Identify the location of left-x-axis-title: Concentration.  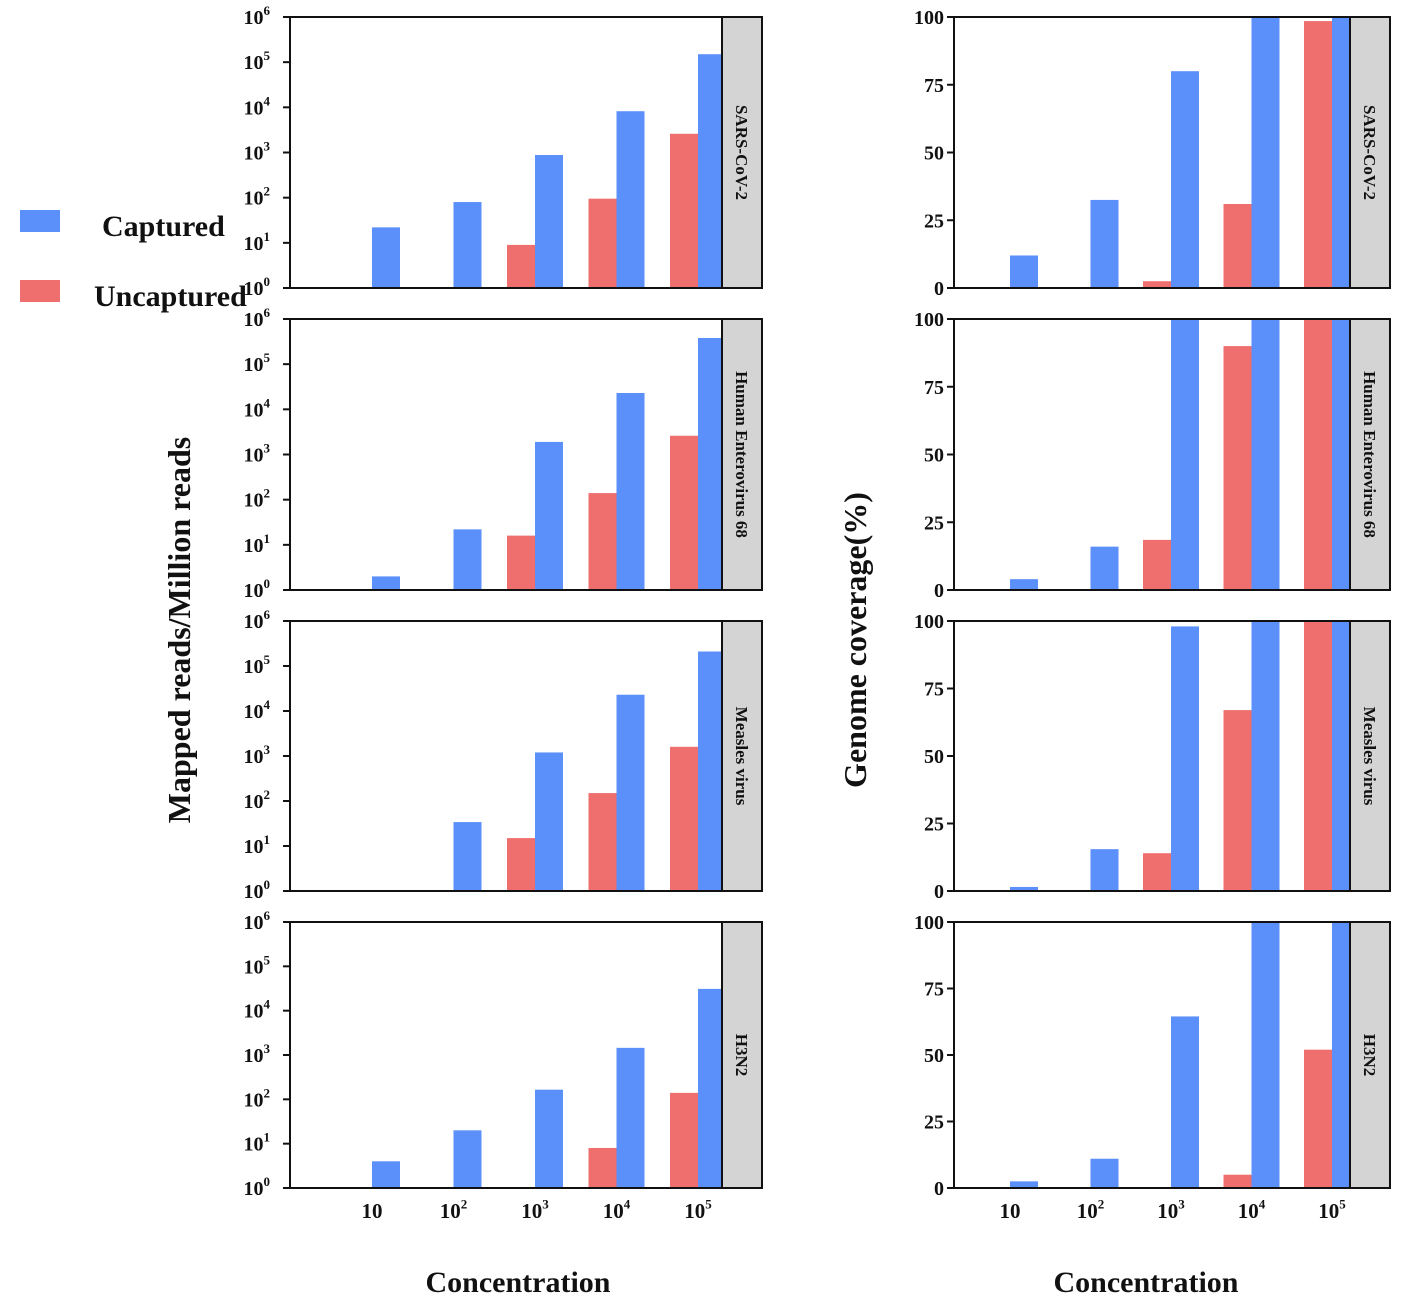
(518, 1282).